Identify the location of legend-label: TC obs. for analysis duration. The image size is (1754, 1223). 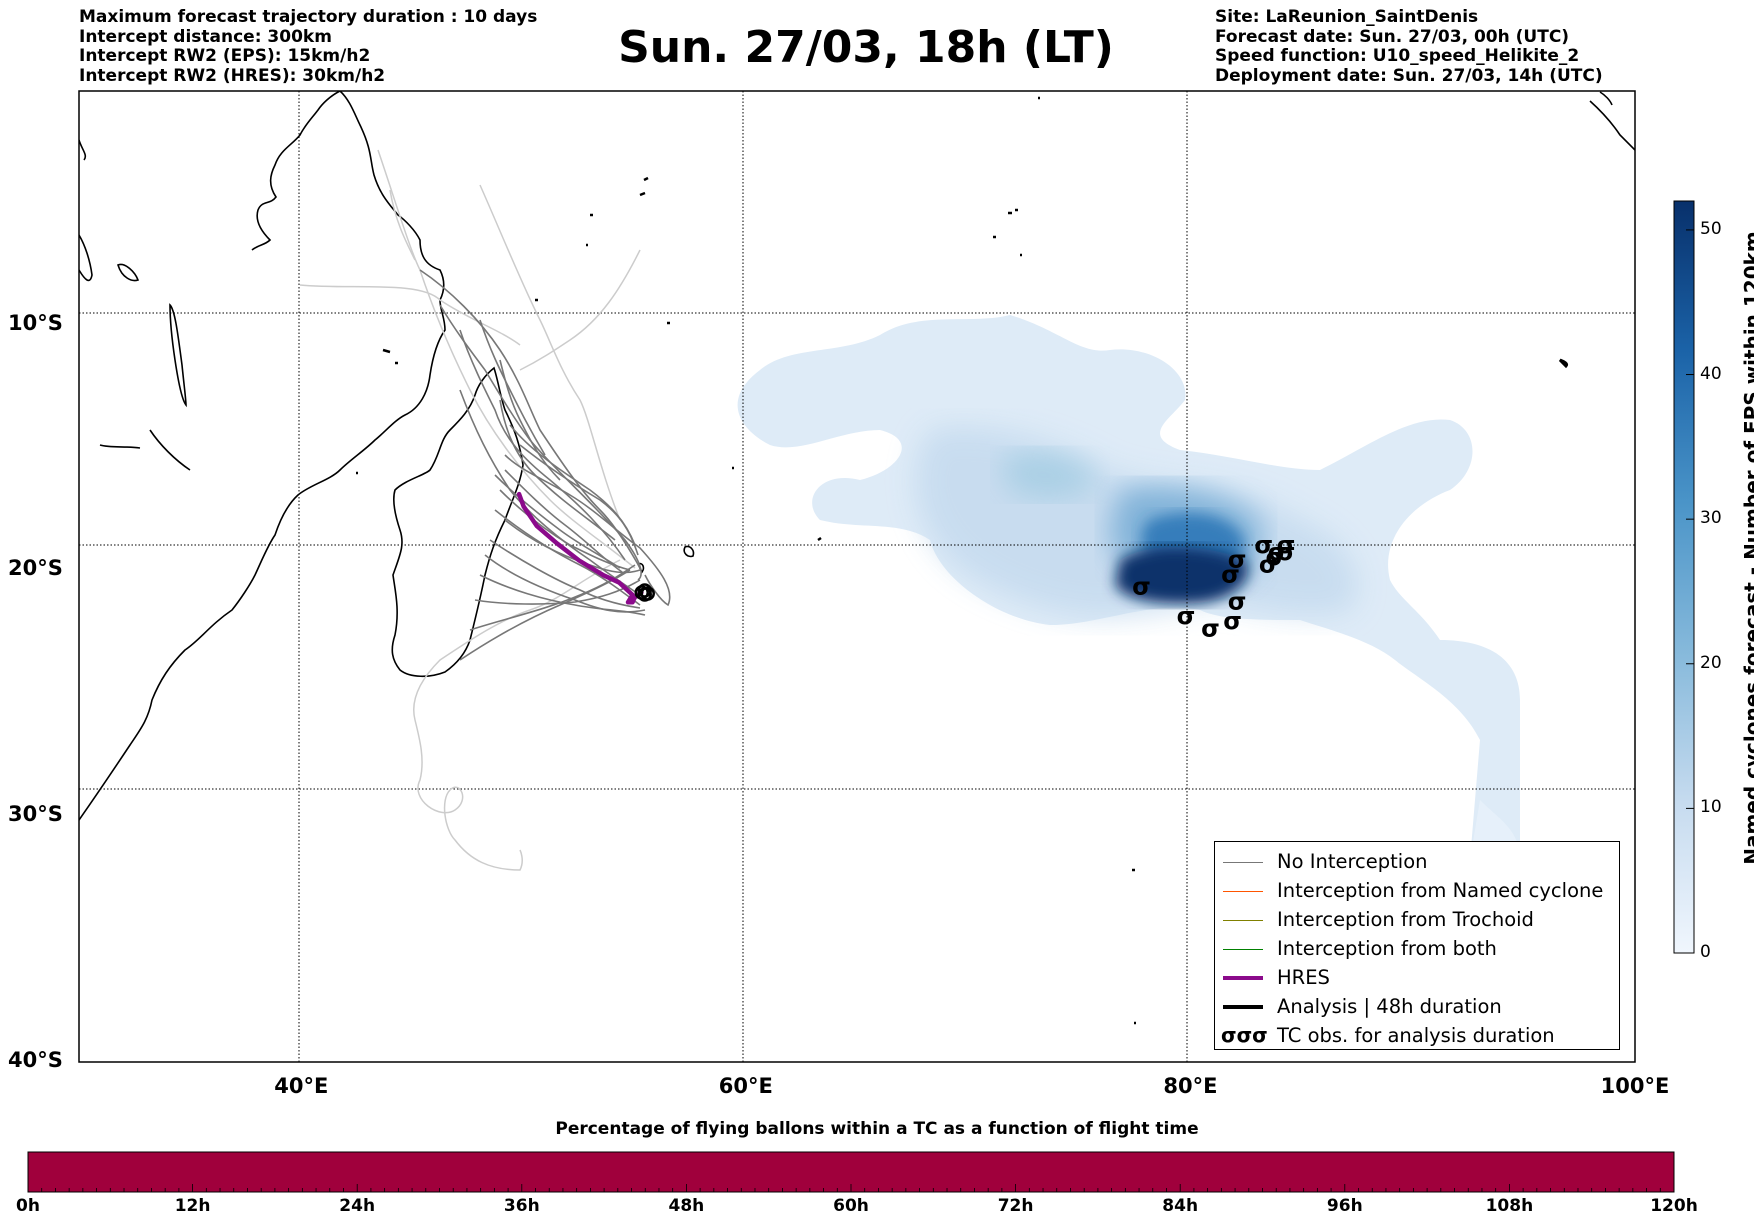
(1416, 1035).